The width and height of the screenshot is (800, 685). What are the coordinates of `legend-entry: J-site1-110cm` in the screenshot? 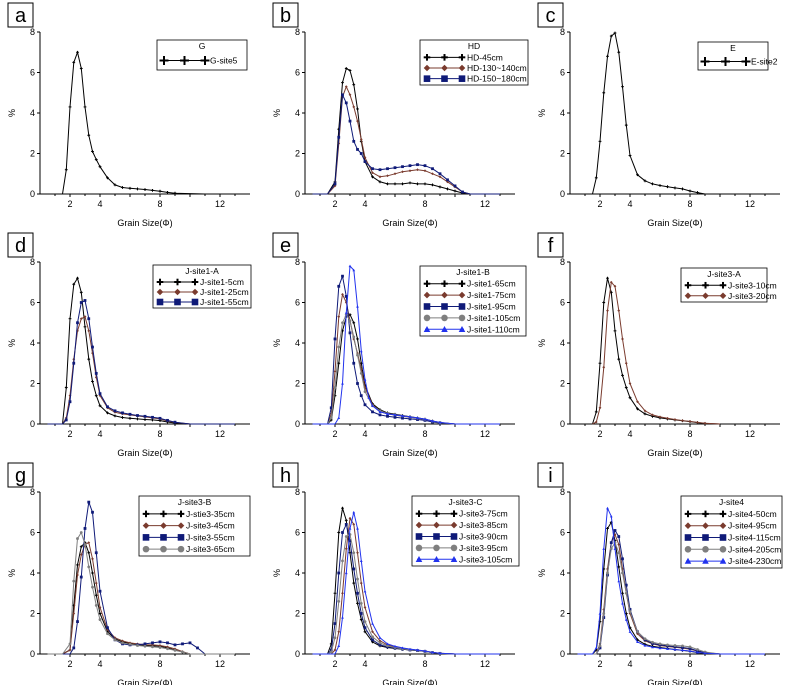 It's located at (493, 329).